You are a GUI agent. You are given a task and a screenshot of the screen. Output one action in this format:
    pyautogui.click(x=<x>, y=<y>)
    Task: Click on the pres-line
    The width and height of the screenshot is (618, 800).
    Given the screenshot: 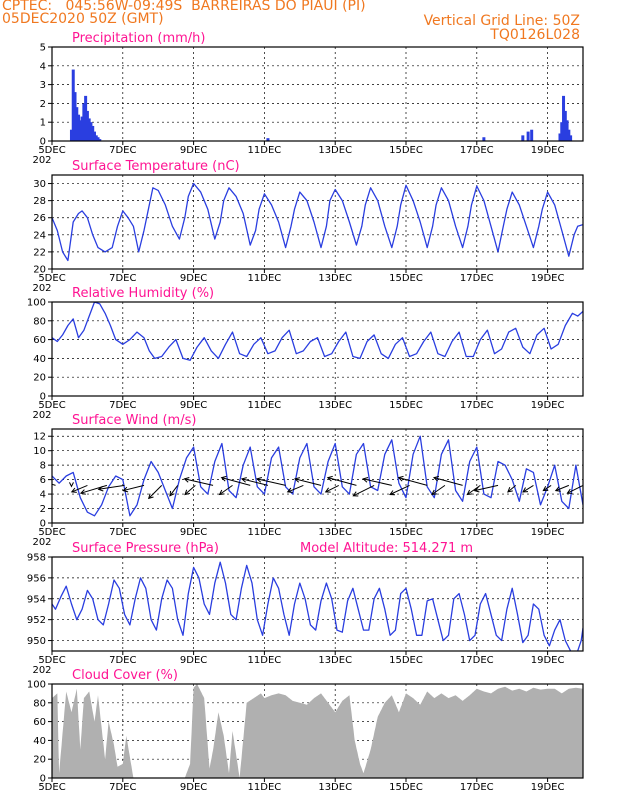 What is the action you would take?
    pyautogui.click(x=317, y=606)
    